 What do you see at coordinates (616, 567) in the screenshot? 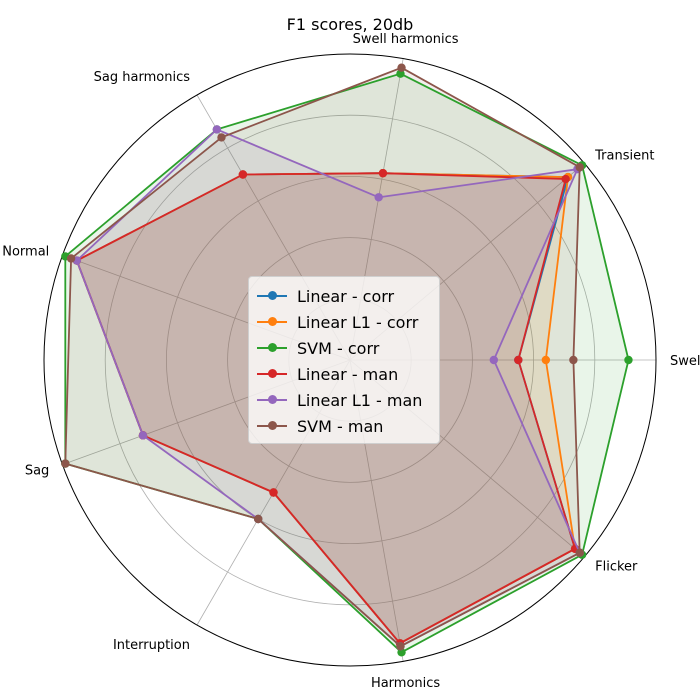
I see `axis-label: Flicker` at bounding box center [616, 567].